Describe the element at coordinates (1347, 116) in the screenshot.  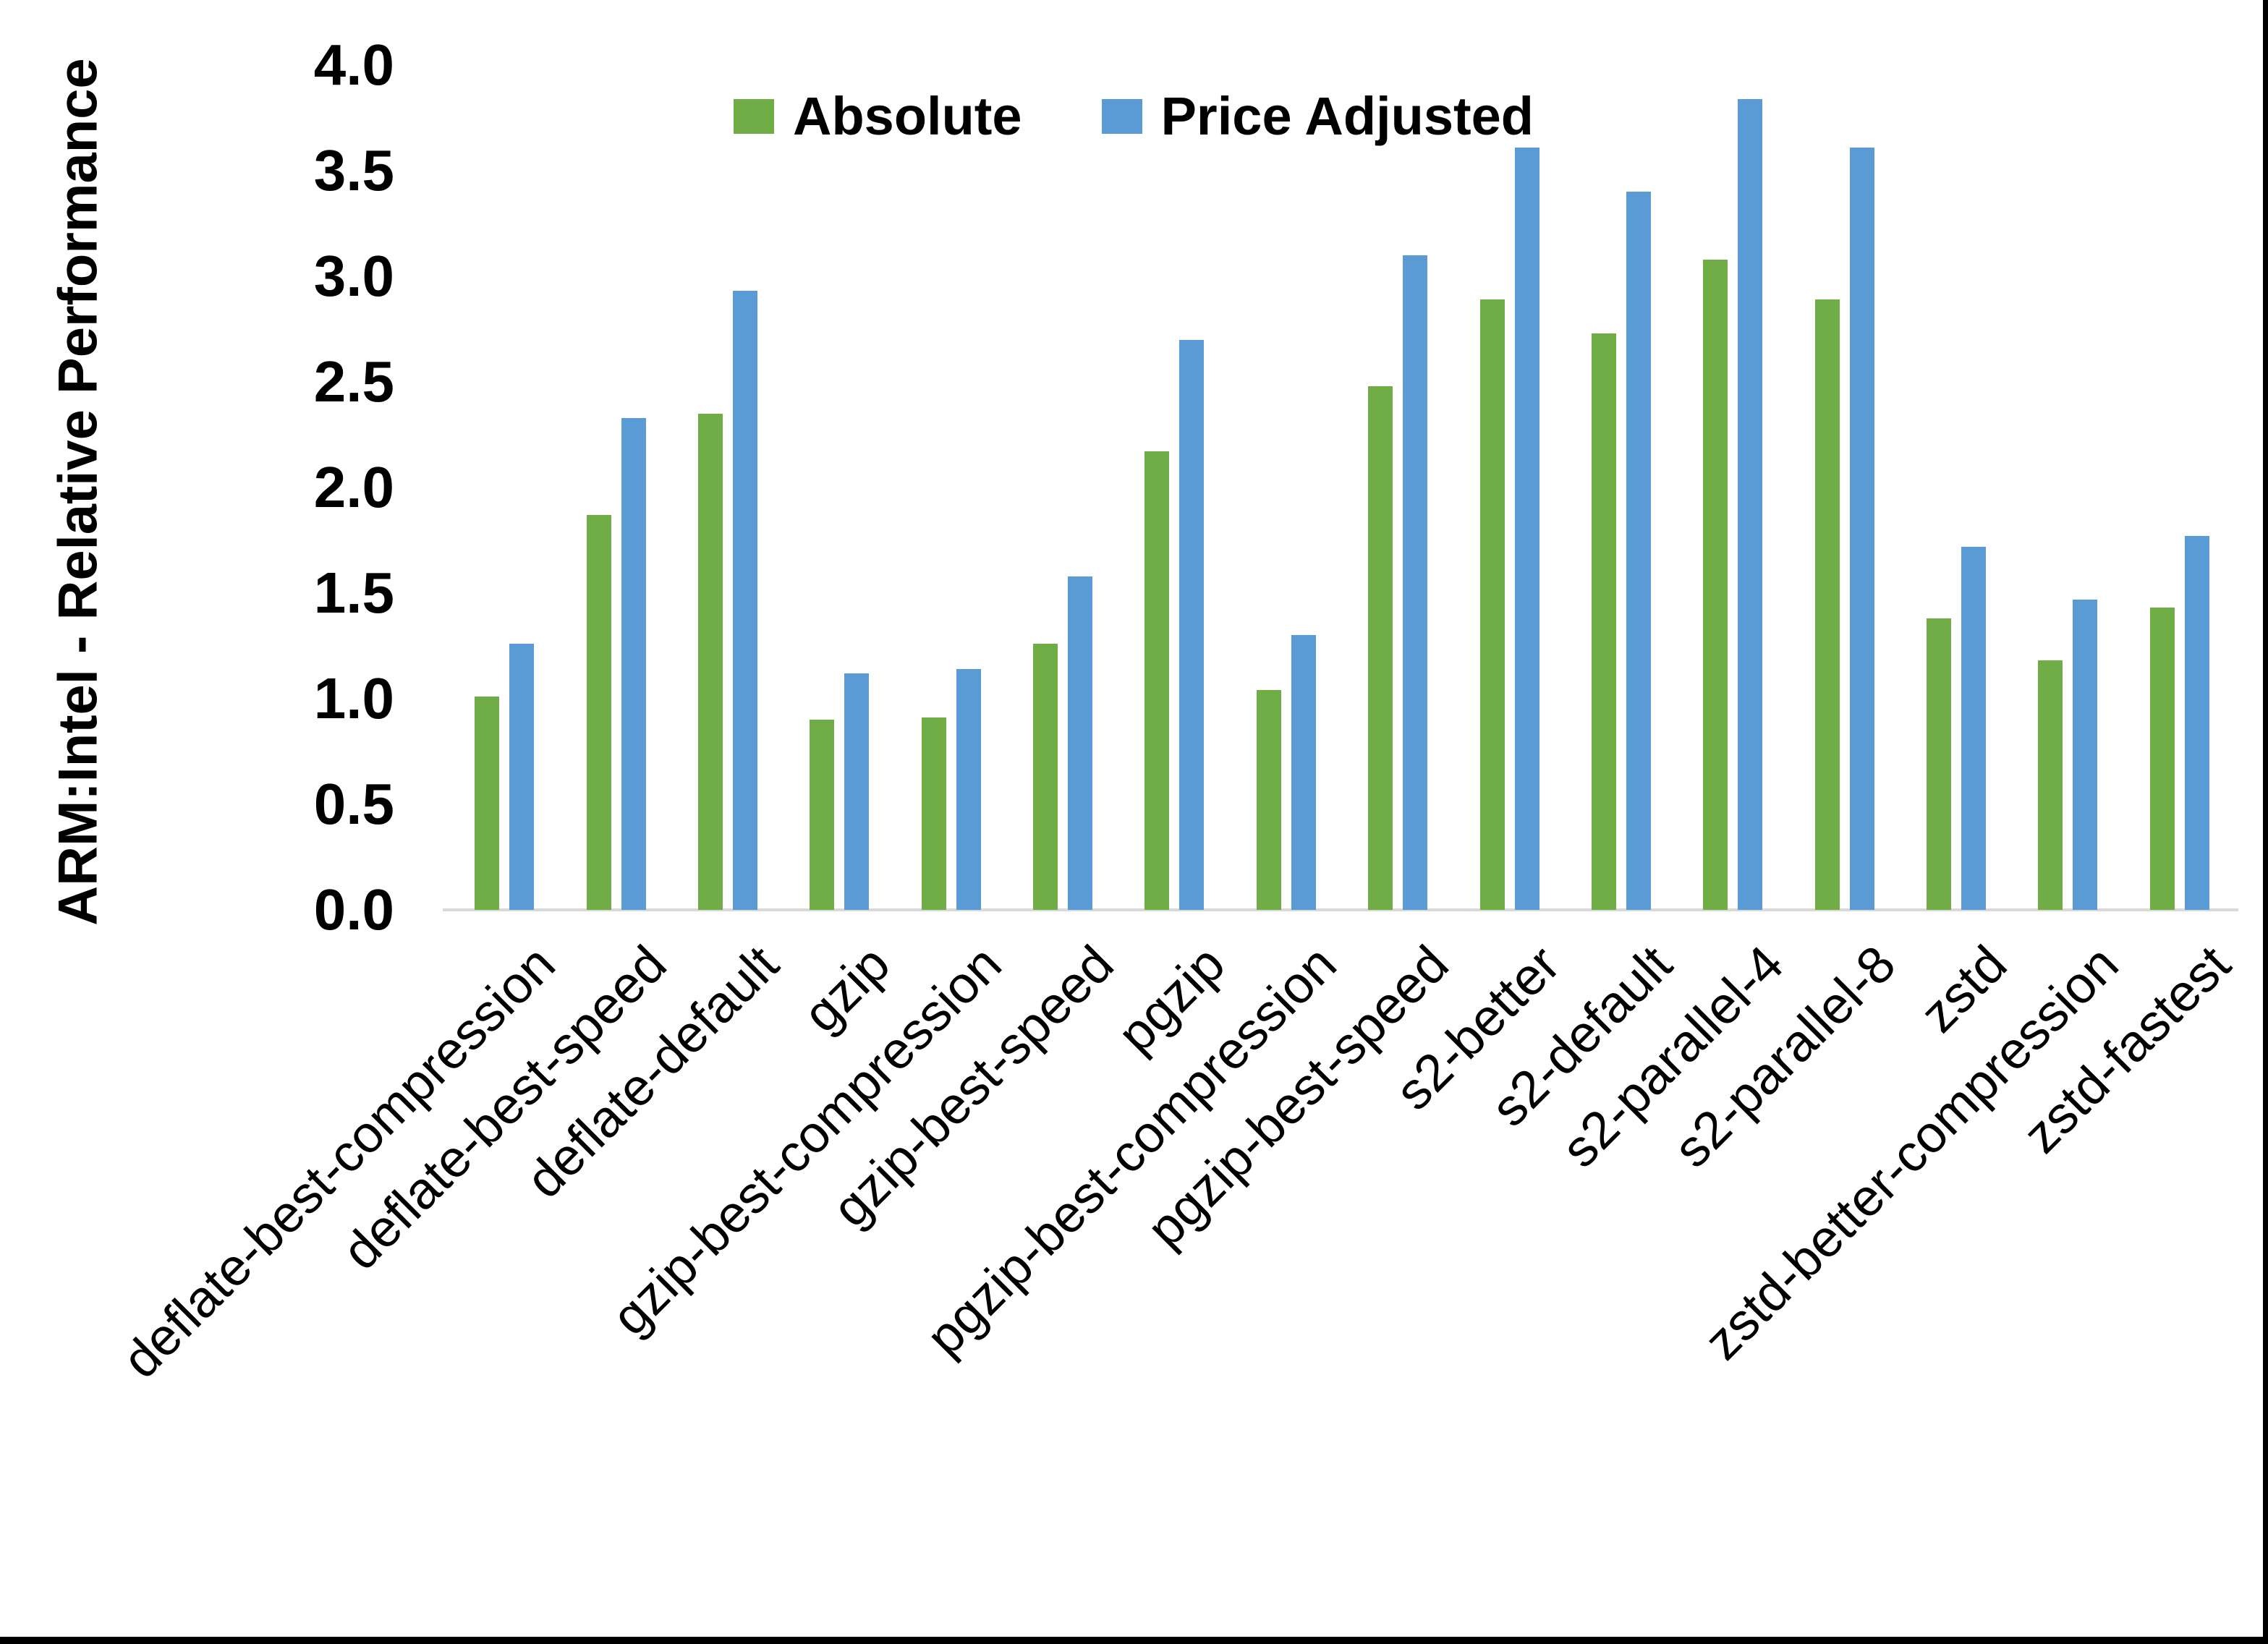
I see `legend-label: Price Adjusted` at that location.